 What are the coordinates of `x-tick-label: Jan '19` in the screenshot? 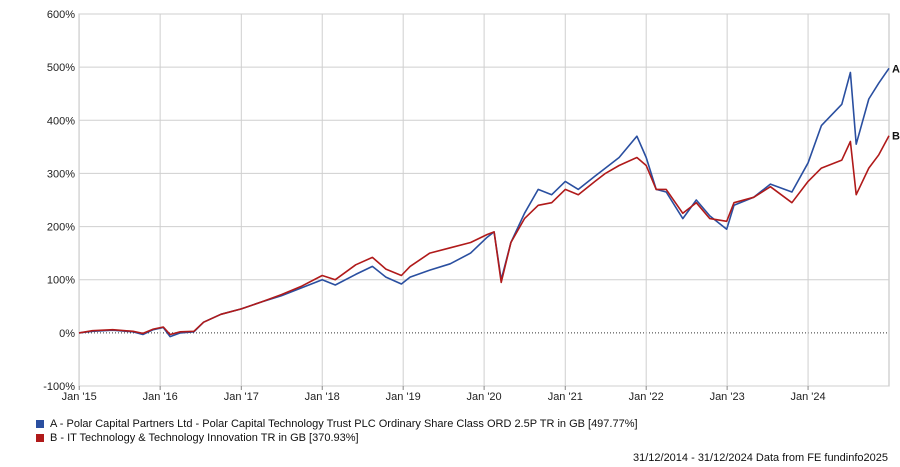 It's located at (403, 397).